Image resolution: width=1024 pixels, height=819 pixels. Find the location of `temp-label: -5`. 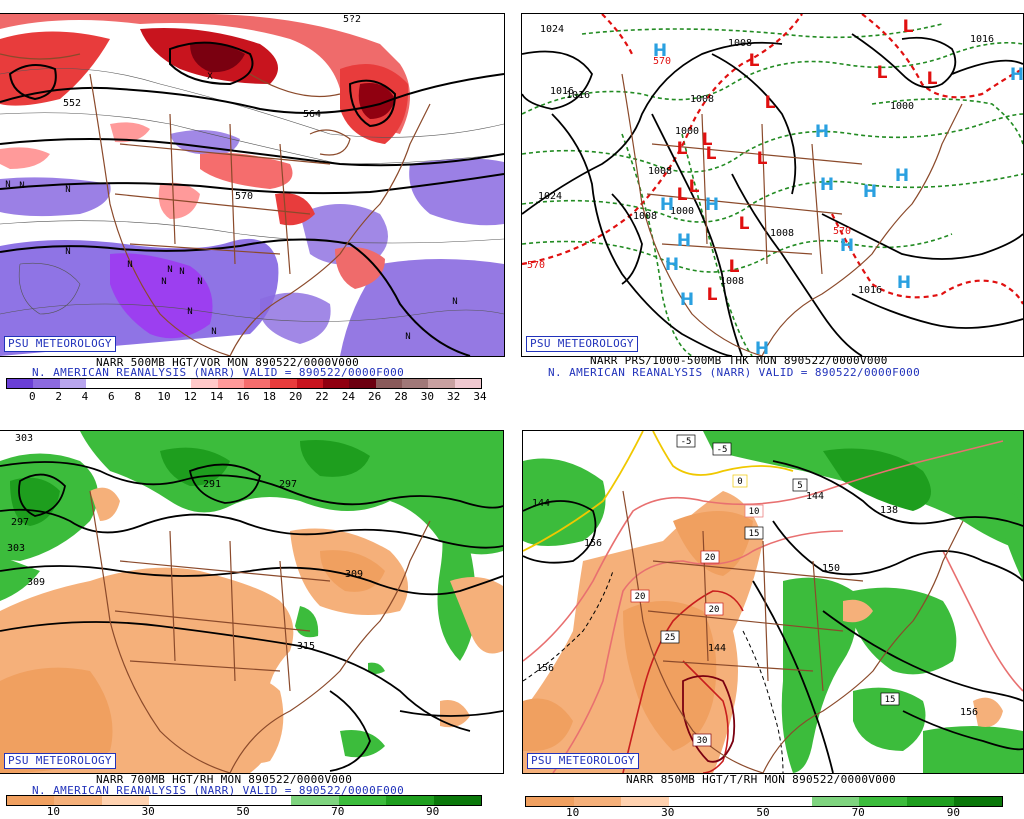

temp-label: -5 is located at coordinates (722, 449).